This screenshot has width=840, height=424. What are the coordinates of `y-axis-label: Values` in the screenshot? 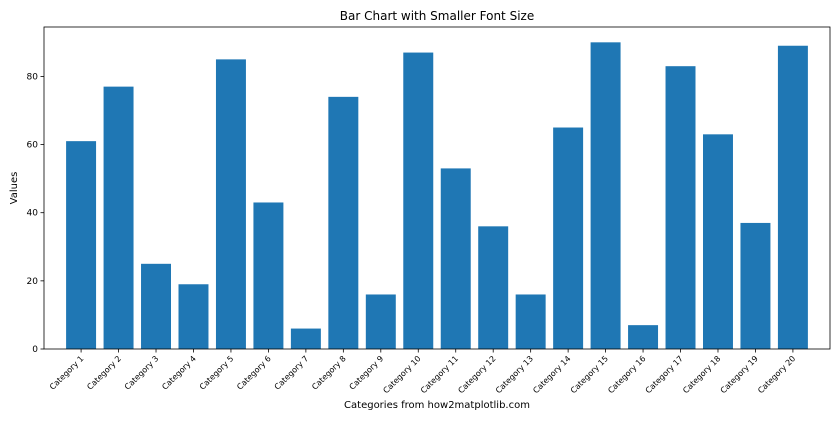 It's located at (14, 188).